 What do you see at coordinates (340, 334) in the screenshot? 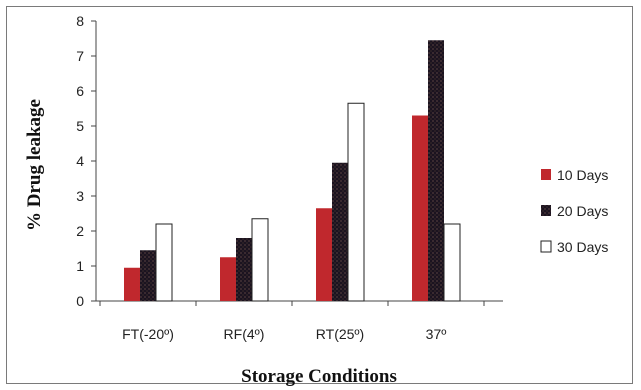
I see `x-category-label: RT(25º)` at bounding box center [340, 334].